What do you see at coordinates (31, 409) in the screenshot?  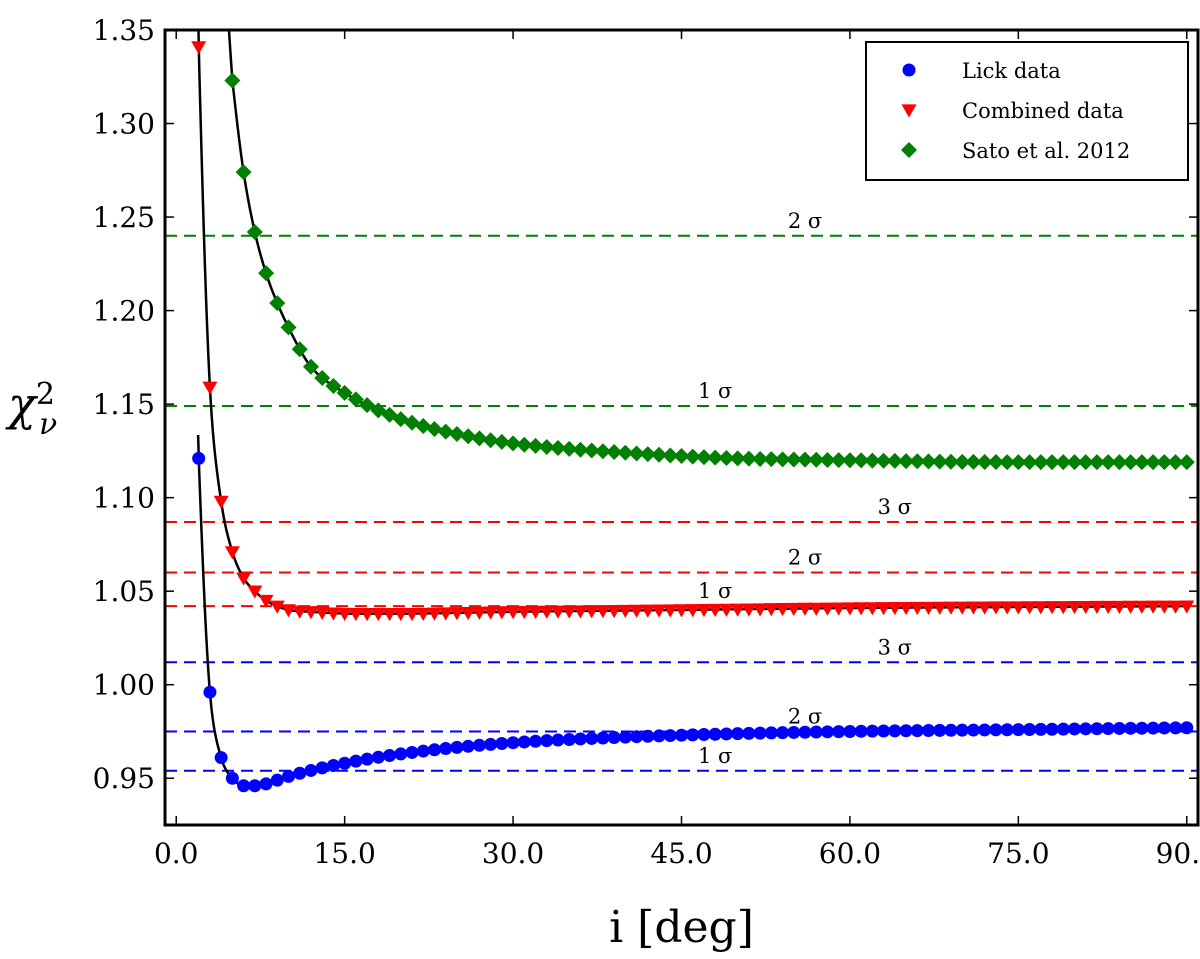 I see `y-axis-label: χ2 ν` at bounding box center [31, 409].